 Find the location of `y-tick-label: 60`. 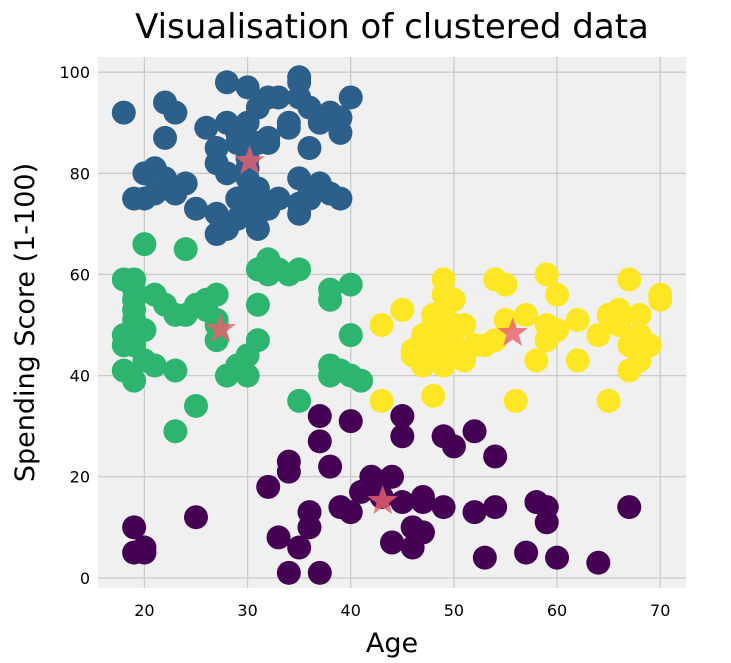

y-tick-label: 60 is located at coordinates (80, 274).